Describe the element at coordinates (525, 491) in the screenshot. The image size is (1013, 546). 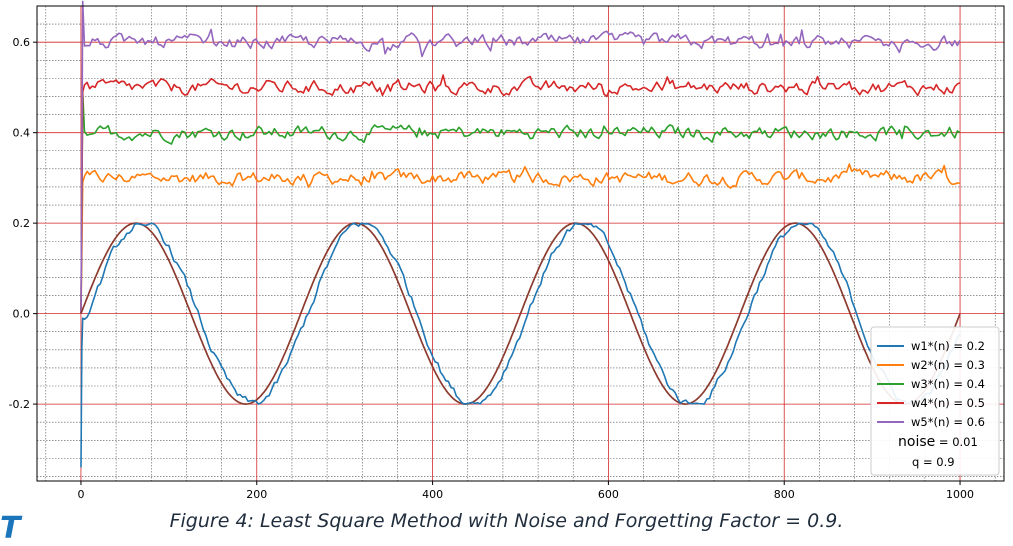
I see `x-axis-ticks: 0 200 400 600 800 1000` at that location.